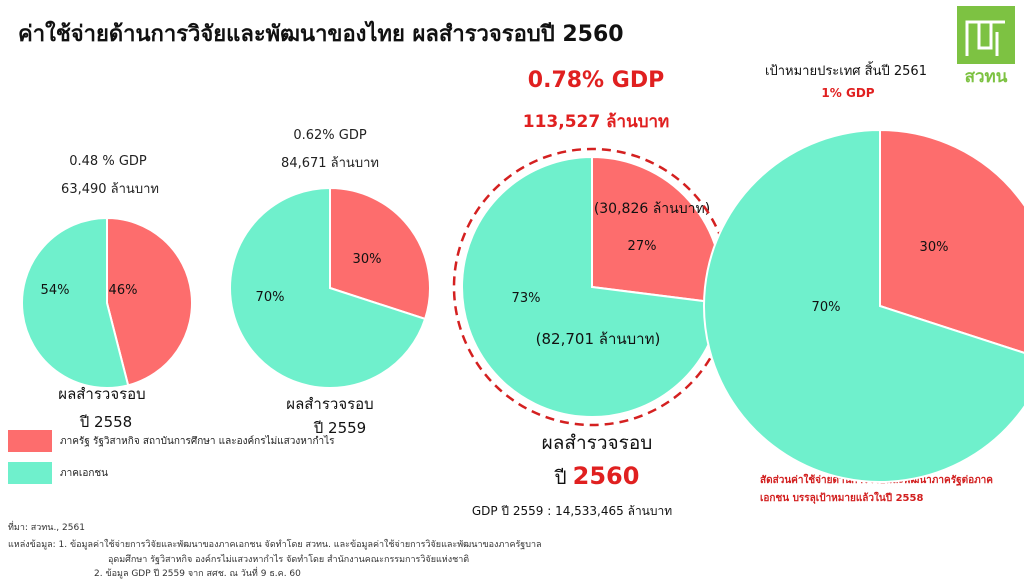  Describe the element at coordinates (986, 46) in the screenshot. I see `logo: สวทน` at that location.